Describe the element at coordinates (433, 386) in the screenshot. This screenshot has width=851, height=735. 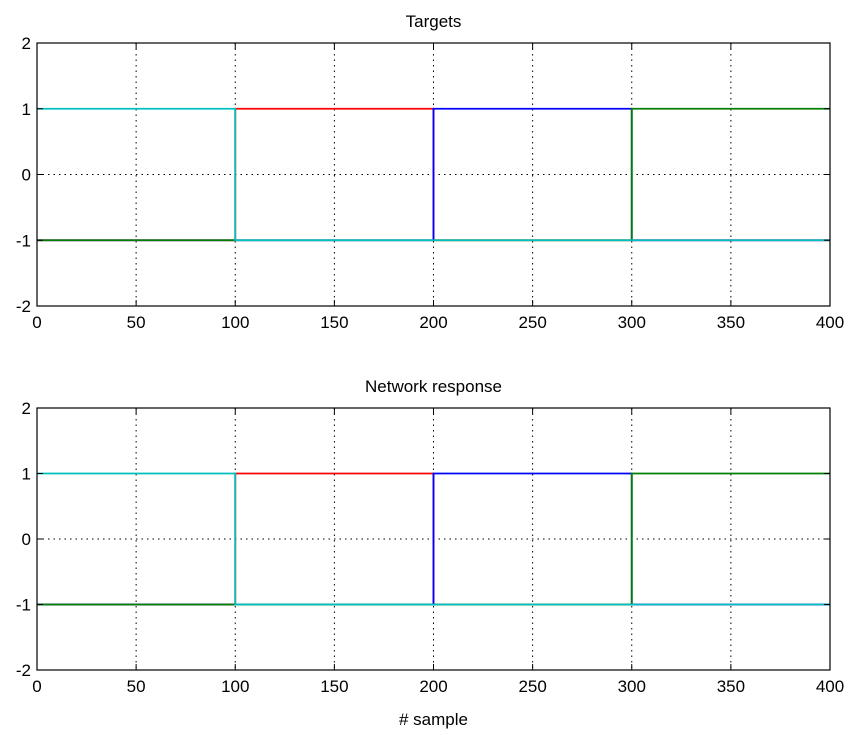
I see `chart-title: Network response` at that location.